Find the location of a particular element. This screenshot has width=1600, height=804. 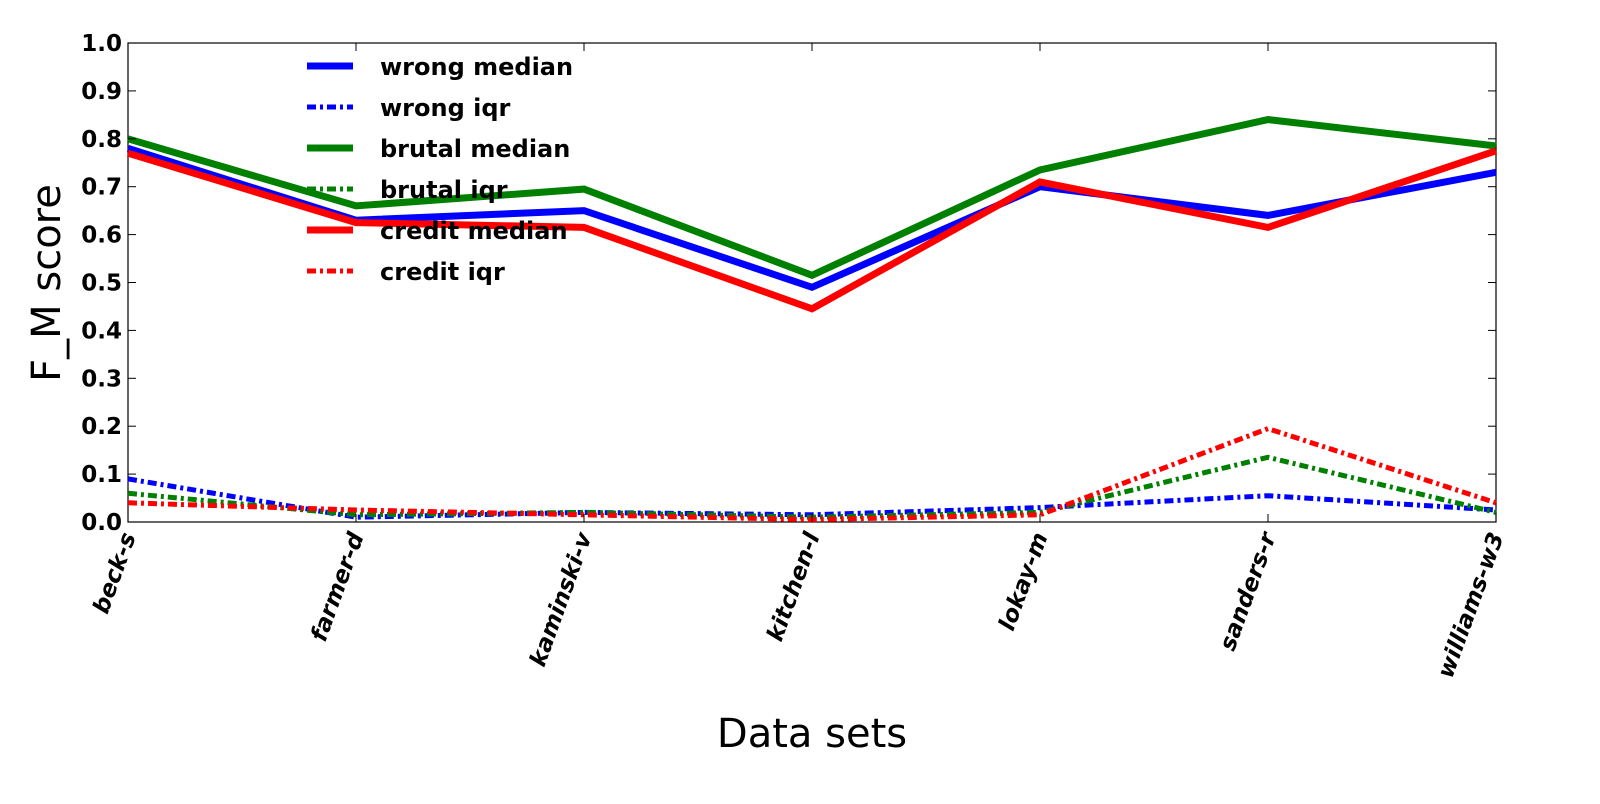

x-tick-label: kaminski-v is located at coordinates (561, 599).